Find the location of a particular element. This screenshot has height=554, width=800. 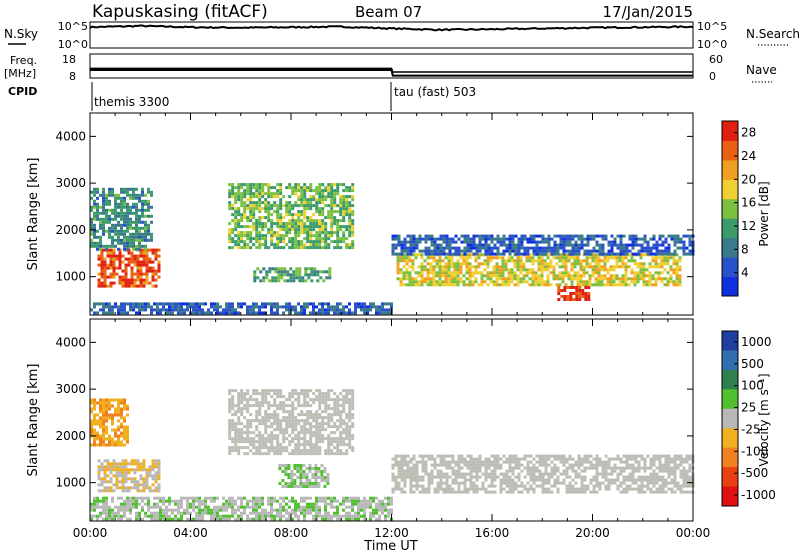

cpid-band: CPID themis 3300 tau (fast) 503 is located at coordinates (242, 96).